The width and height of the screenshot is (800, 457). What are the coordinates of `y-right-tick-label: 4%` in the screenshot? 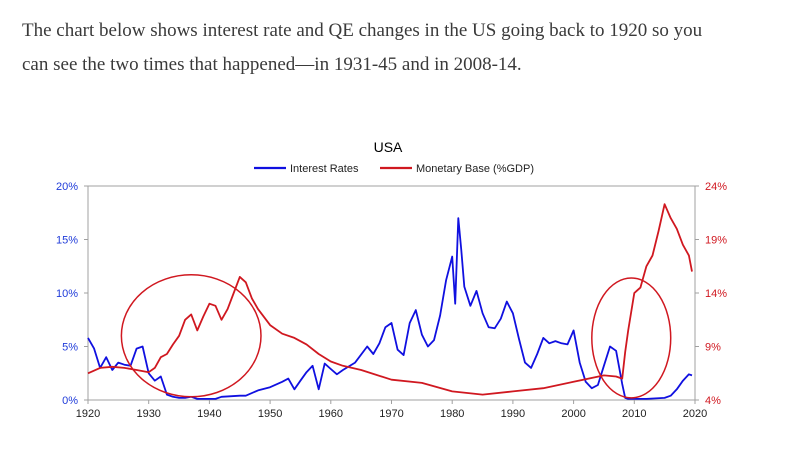 It's located at (713, 401).